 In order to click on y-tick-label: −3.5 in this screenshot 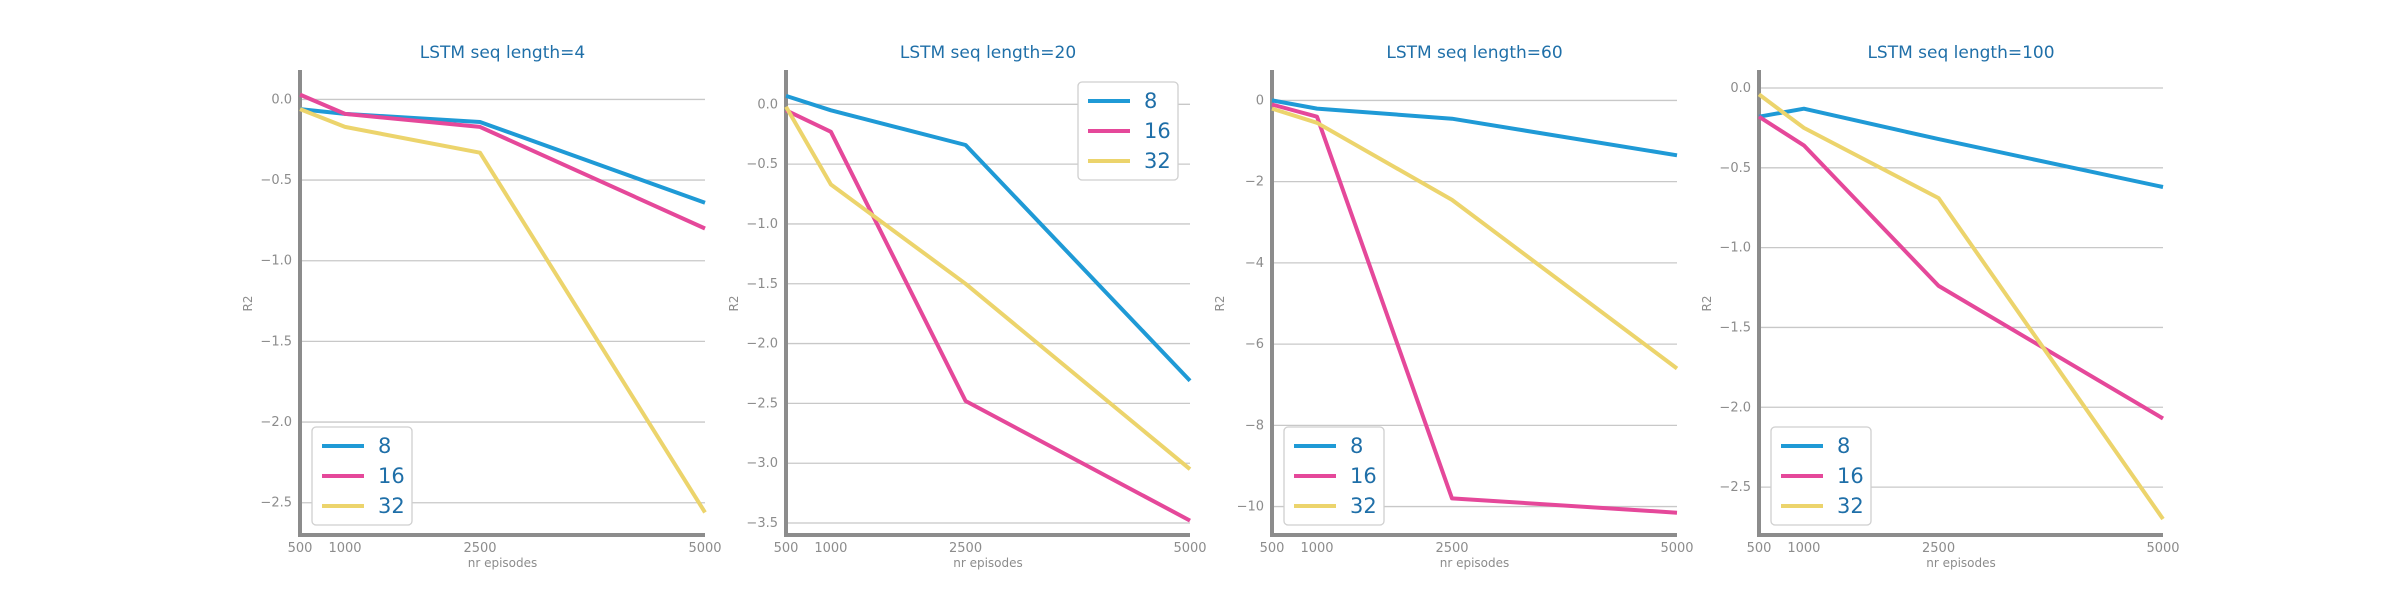, I will do `click(762, 523)`.